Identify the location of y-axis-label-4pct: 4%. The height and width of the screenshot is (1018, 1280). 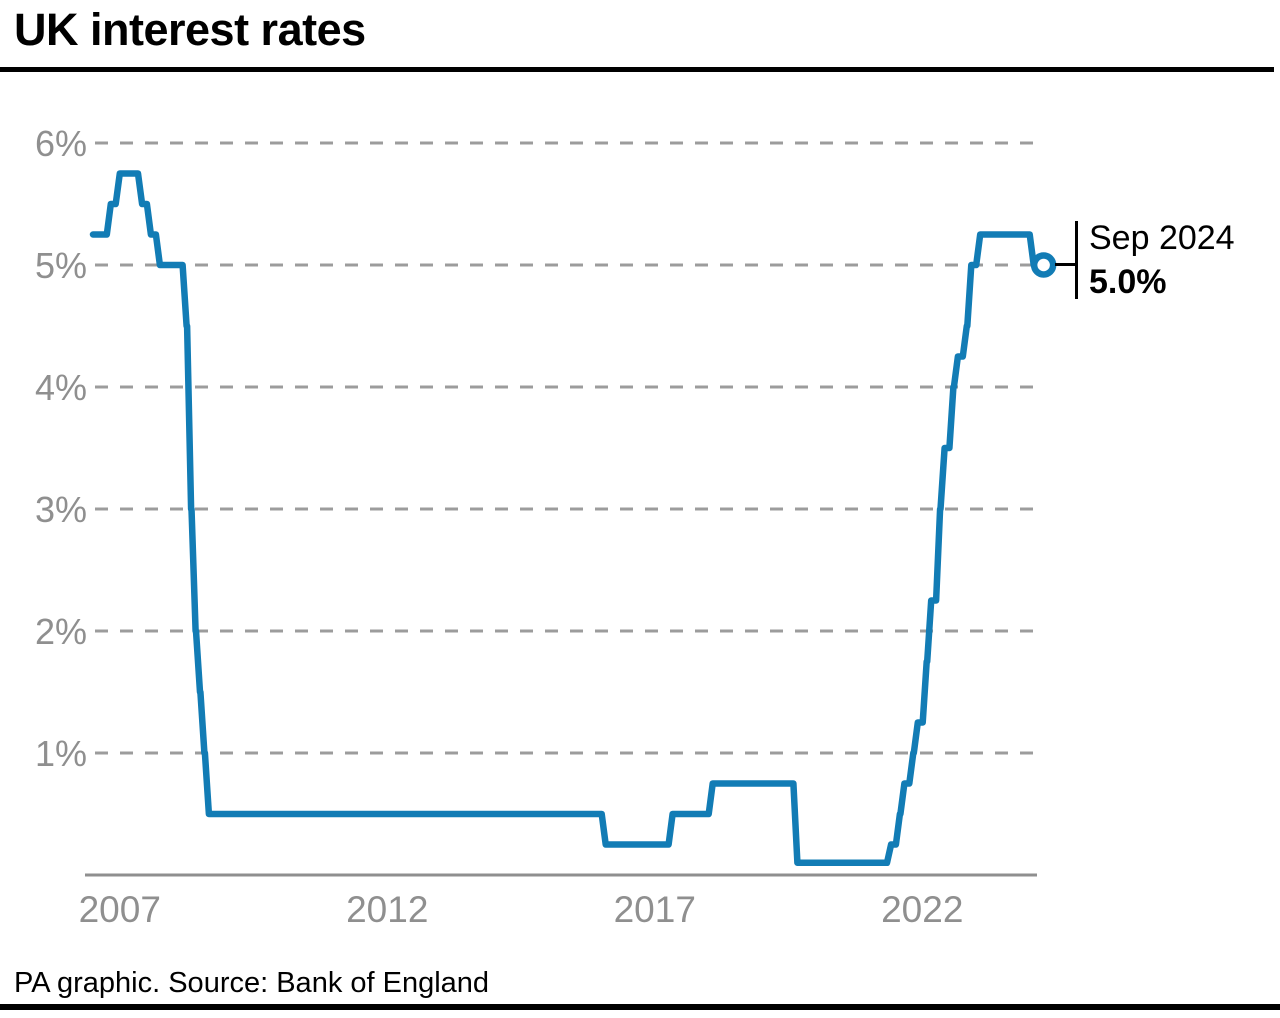
(61, 387).